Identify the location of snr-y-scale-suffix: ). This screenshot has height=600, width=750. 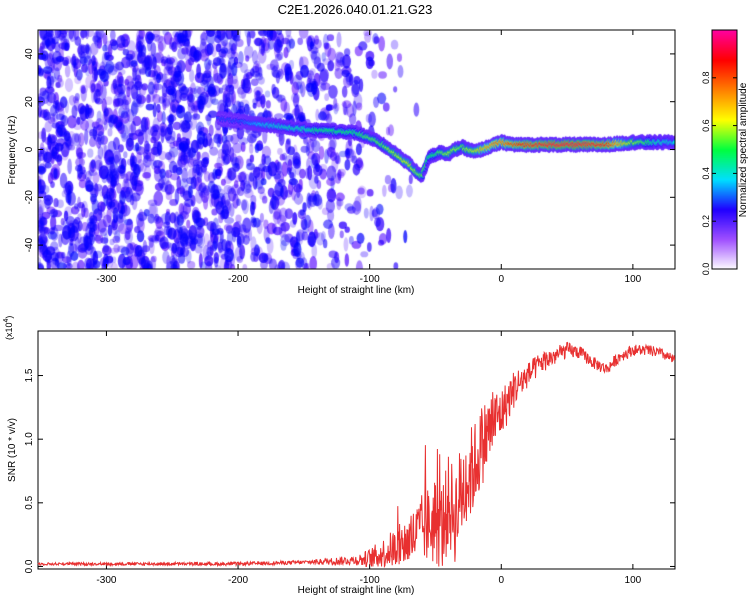
(9, 317).